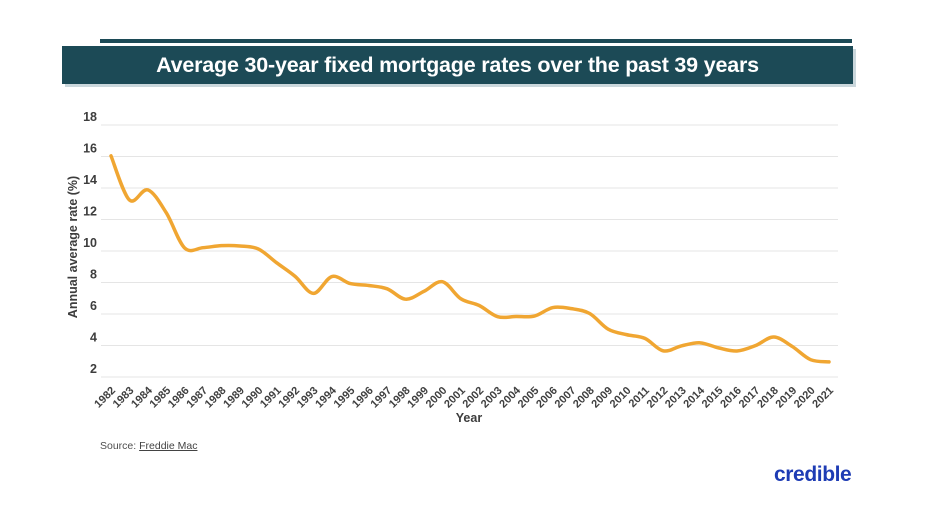 This screenshot has width=932, height=524. Describe the element at coordinates (93, 275) in the screenshot. I see `y-tick-label: 8` at that location.